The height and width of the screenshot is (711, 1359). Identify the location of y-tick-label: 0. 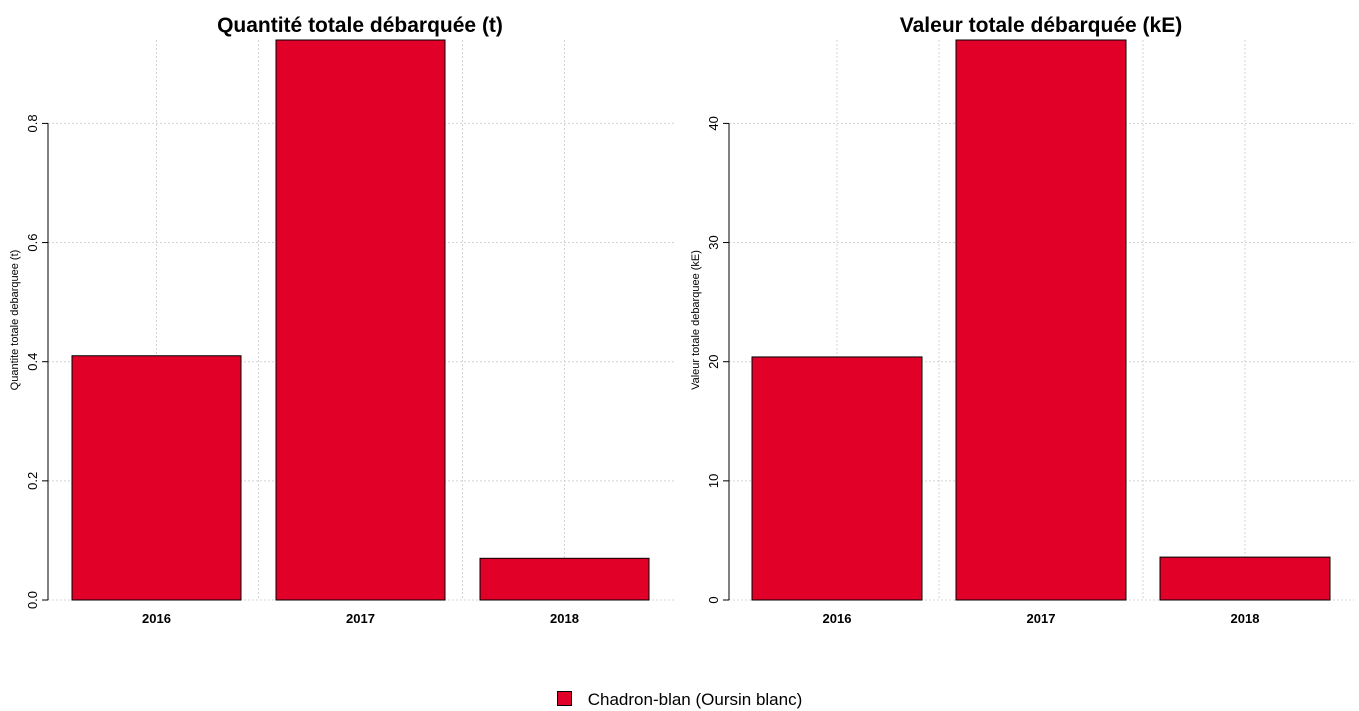
(713, 599).